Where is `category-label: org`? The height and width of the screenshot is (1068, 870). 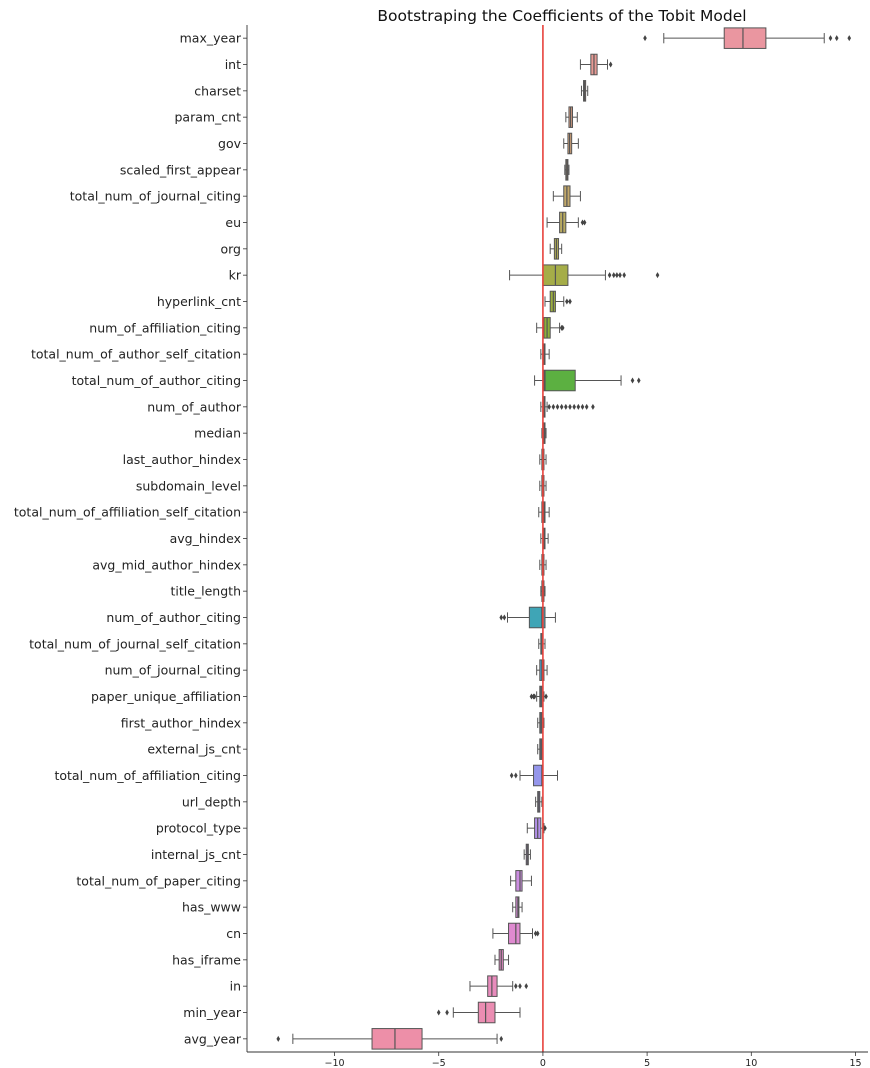
category-label: org is located at coordinates (230, 248).